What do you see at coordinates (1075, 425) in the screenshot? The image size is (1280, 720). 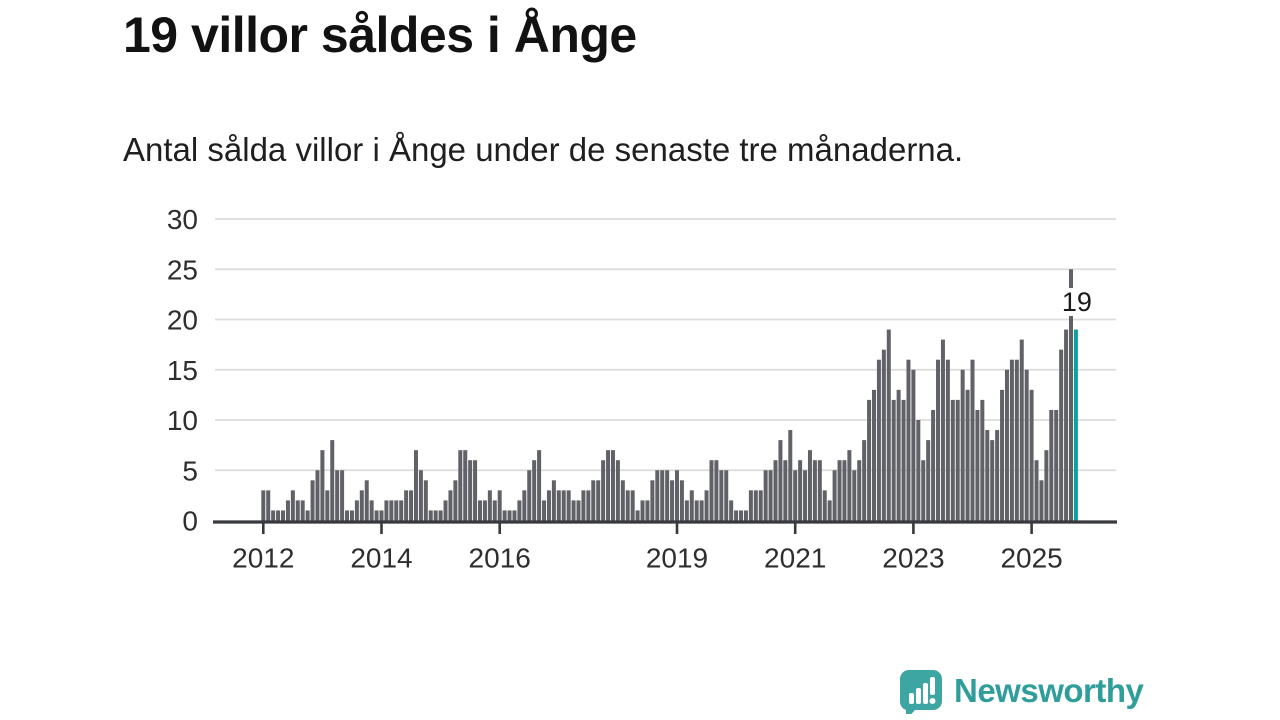 I see `bar-latest-highlight` at bounding box center [1075, 425].